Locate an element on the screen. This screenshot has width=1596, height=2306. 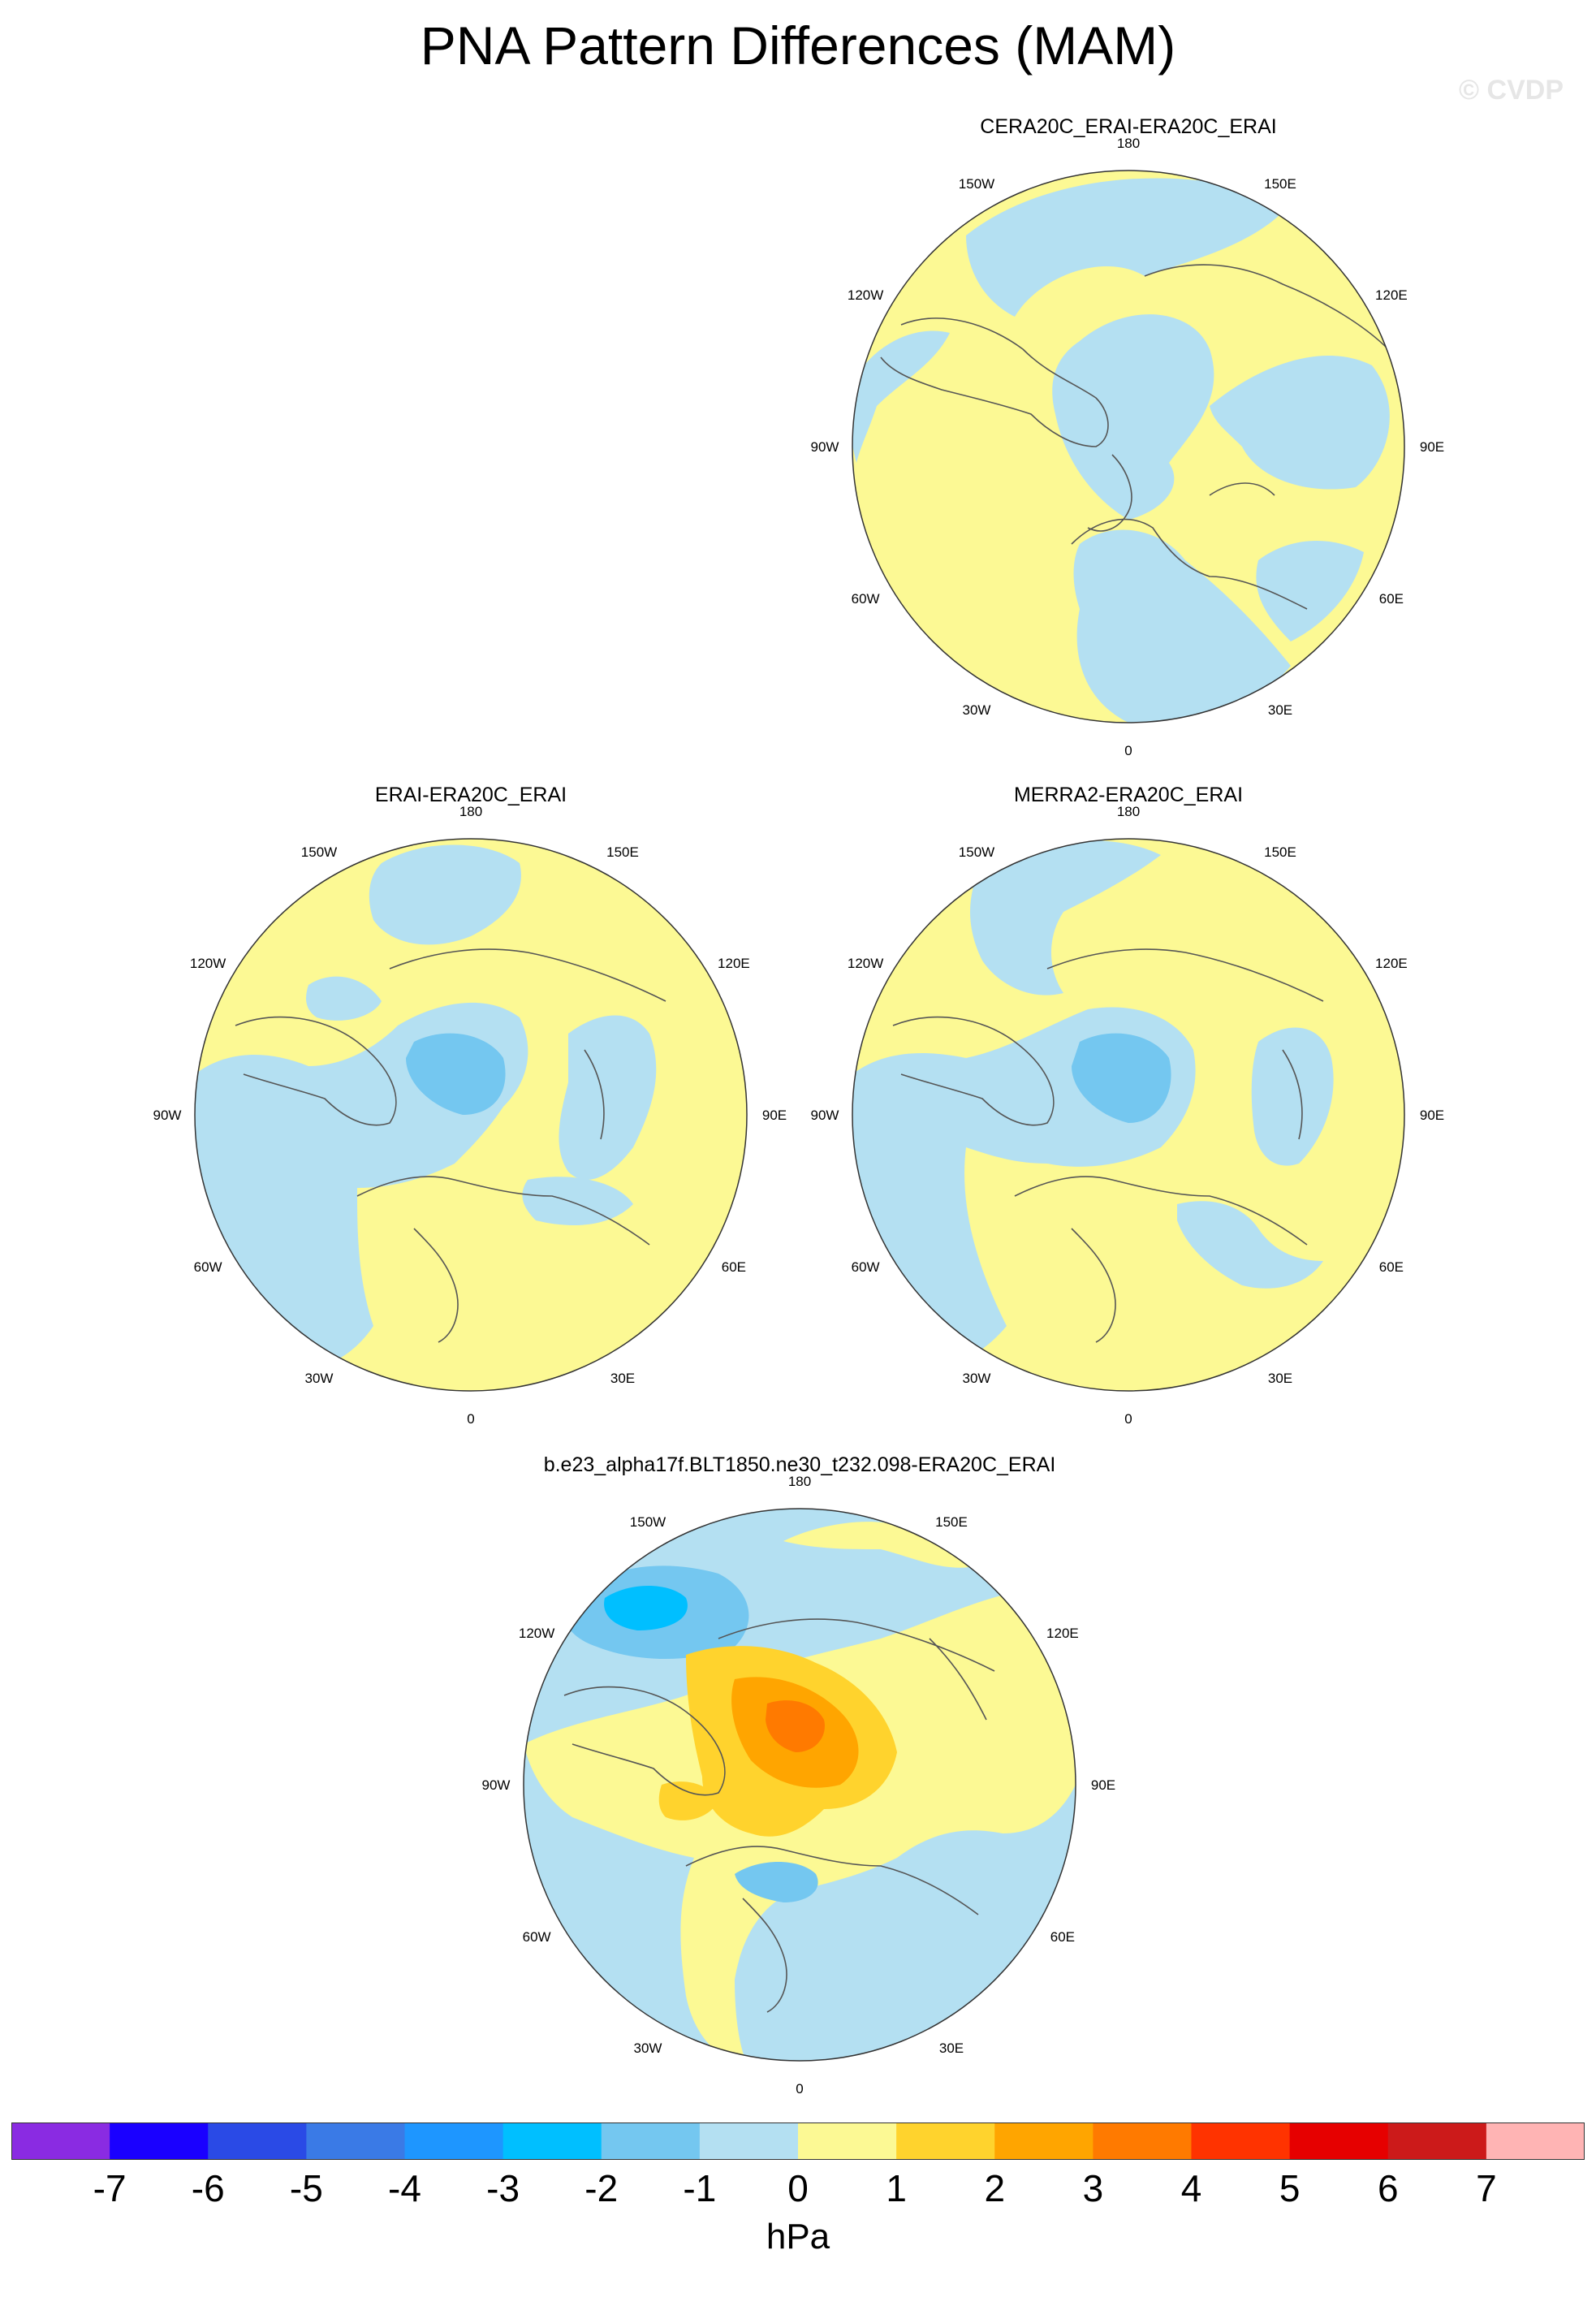
polar-map-erai: 180 150E 120E 90E 60E 30E 0 30W 60W 90W 120W 150W is located at coordinates (470, 1116).